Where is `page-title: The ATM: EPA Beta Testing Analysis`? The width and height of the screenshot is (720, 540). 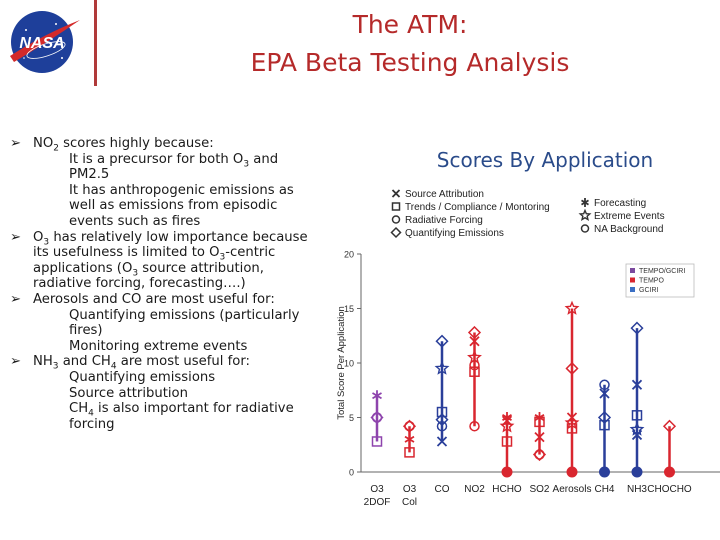
page-title: The ATM: EPA Beta Testing Analysis is located at coordinates (410, 44).